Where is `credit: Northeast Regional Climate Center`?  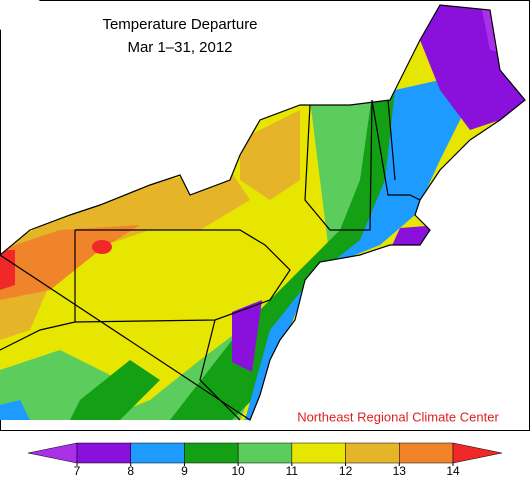 credit: Northeast Regional Climate Center is located at coordinates (398, 416).